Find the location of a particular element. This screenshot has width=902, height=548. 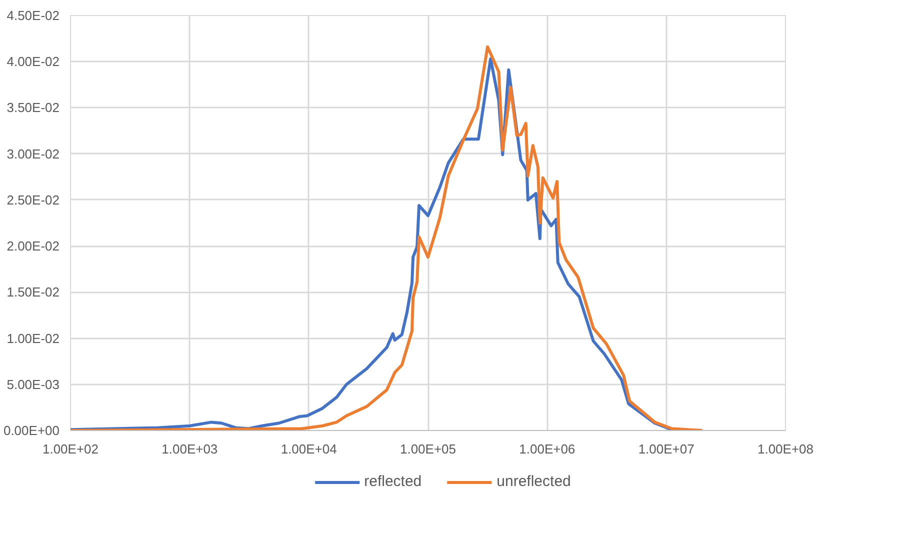

y-tick-label: 2.50E-02 is located at coordinates (33, 200).